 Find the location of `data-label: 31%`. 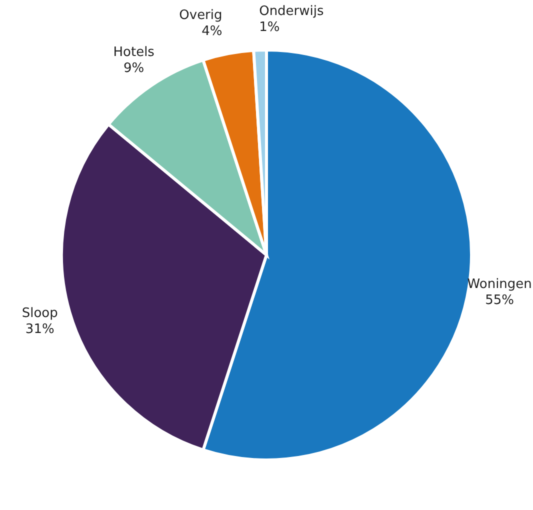

data-label: 31% is located at coordinates (39, 329).